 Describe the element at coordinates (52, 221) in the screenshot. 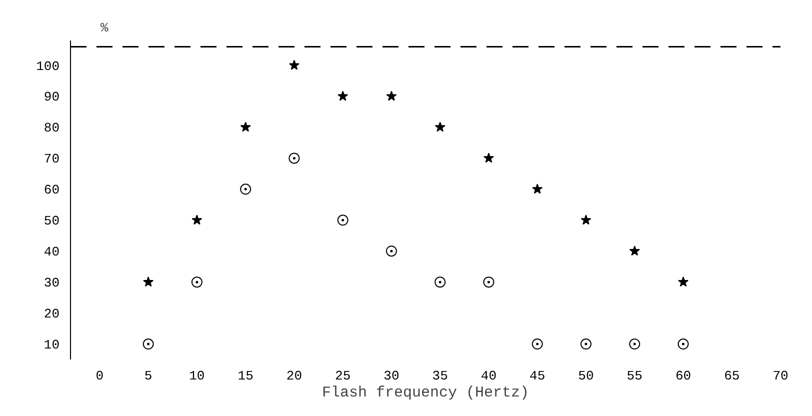

I see `y-tick-label: 50` at that location.